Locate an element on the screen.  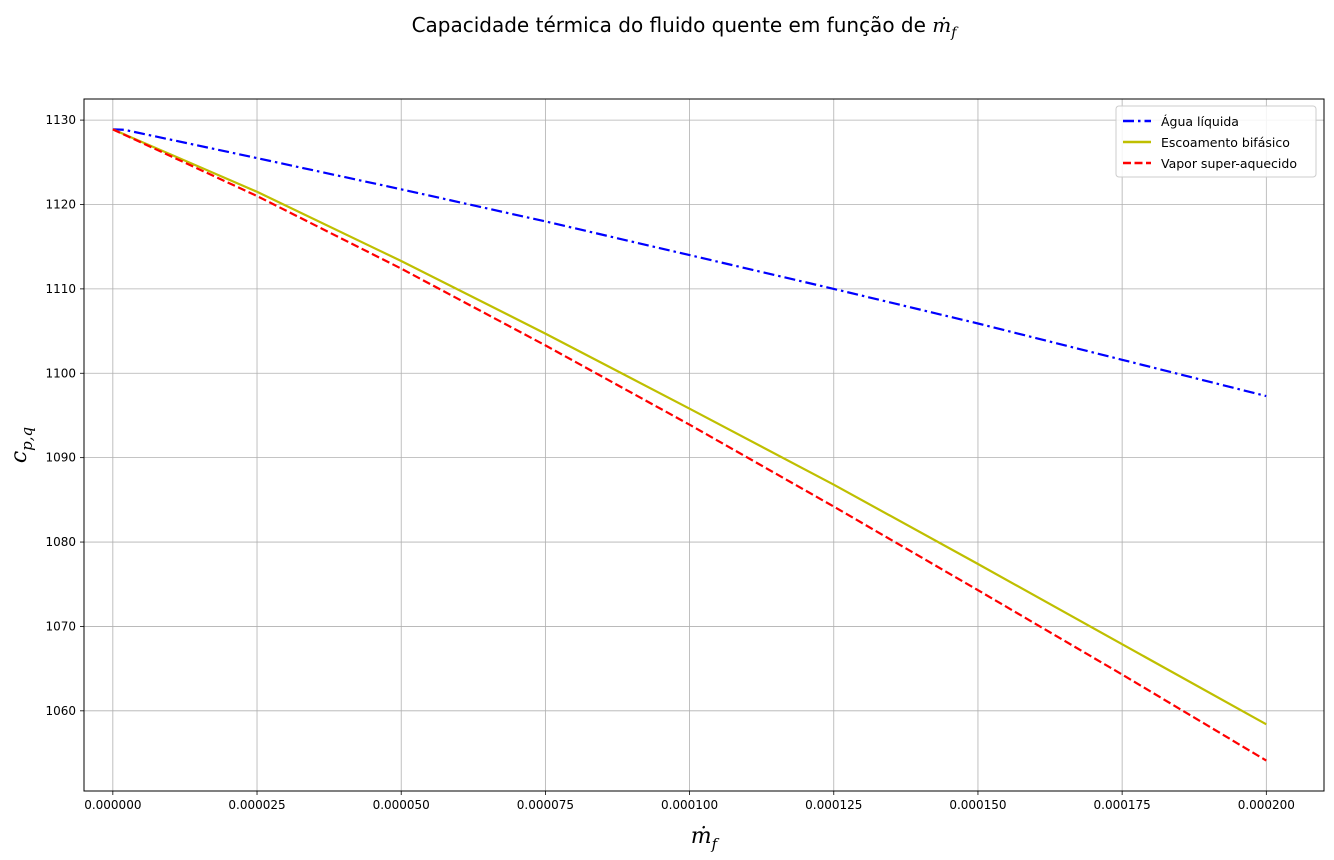
x-tick-label: 0.000150 is located at coordinates (977, 805).